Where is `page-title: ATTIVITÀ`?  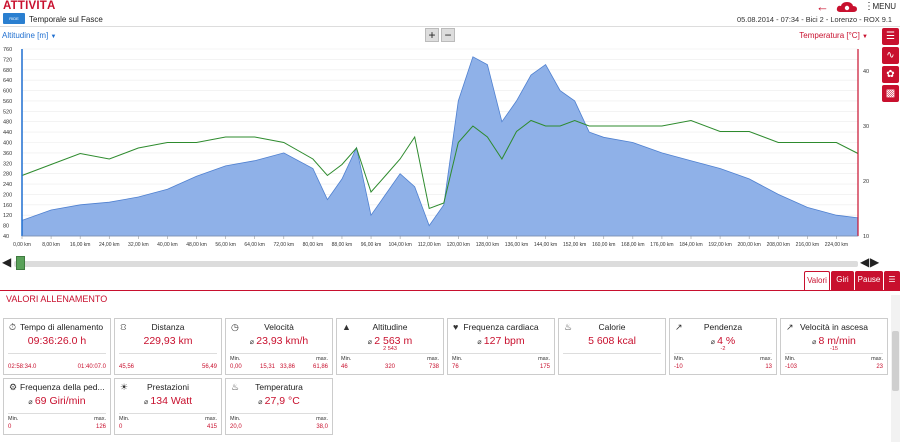 page-title: ATTIVITÀ is located at coordinates (29, 6).